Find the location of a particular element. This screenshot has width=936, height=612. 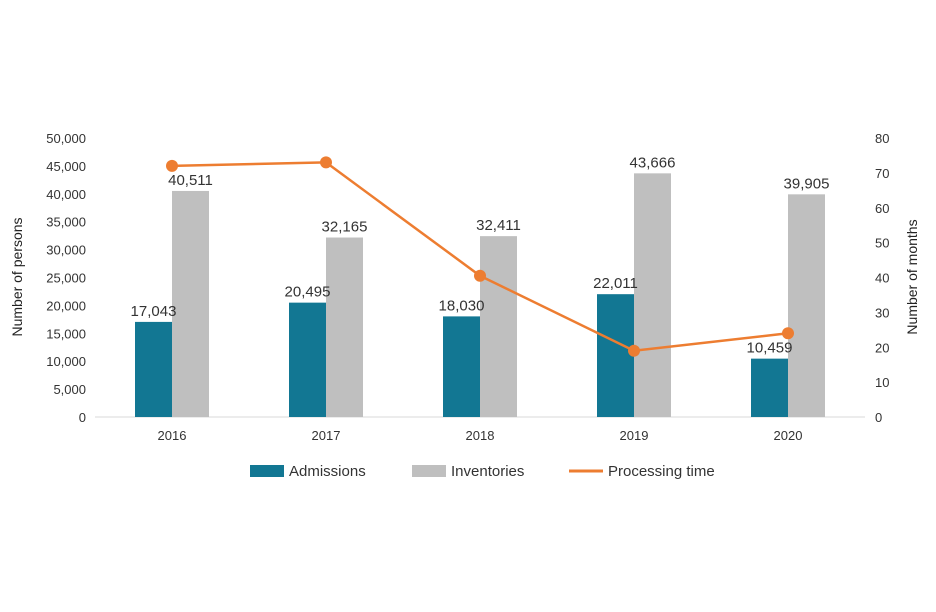

x-tick-label: 2018 is located at coordinates (480, 435).